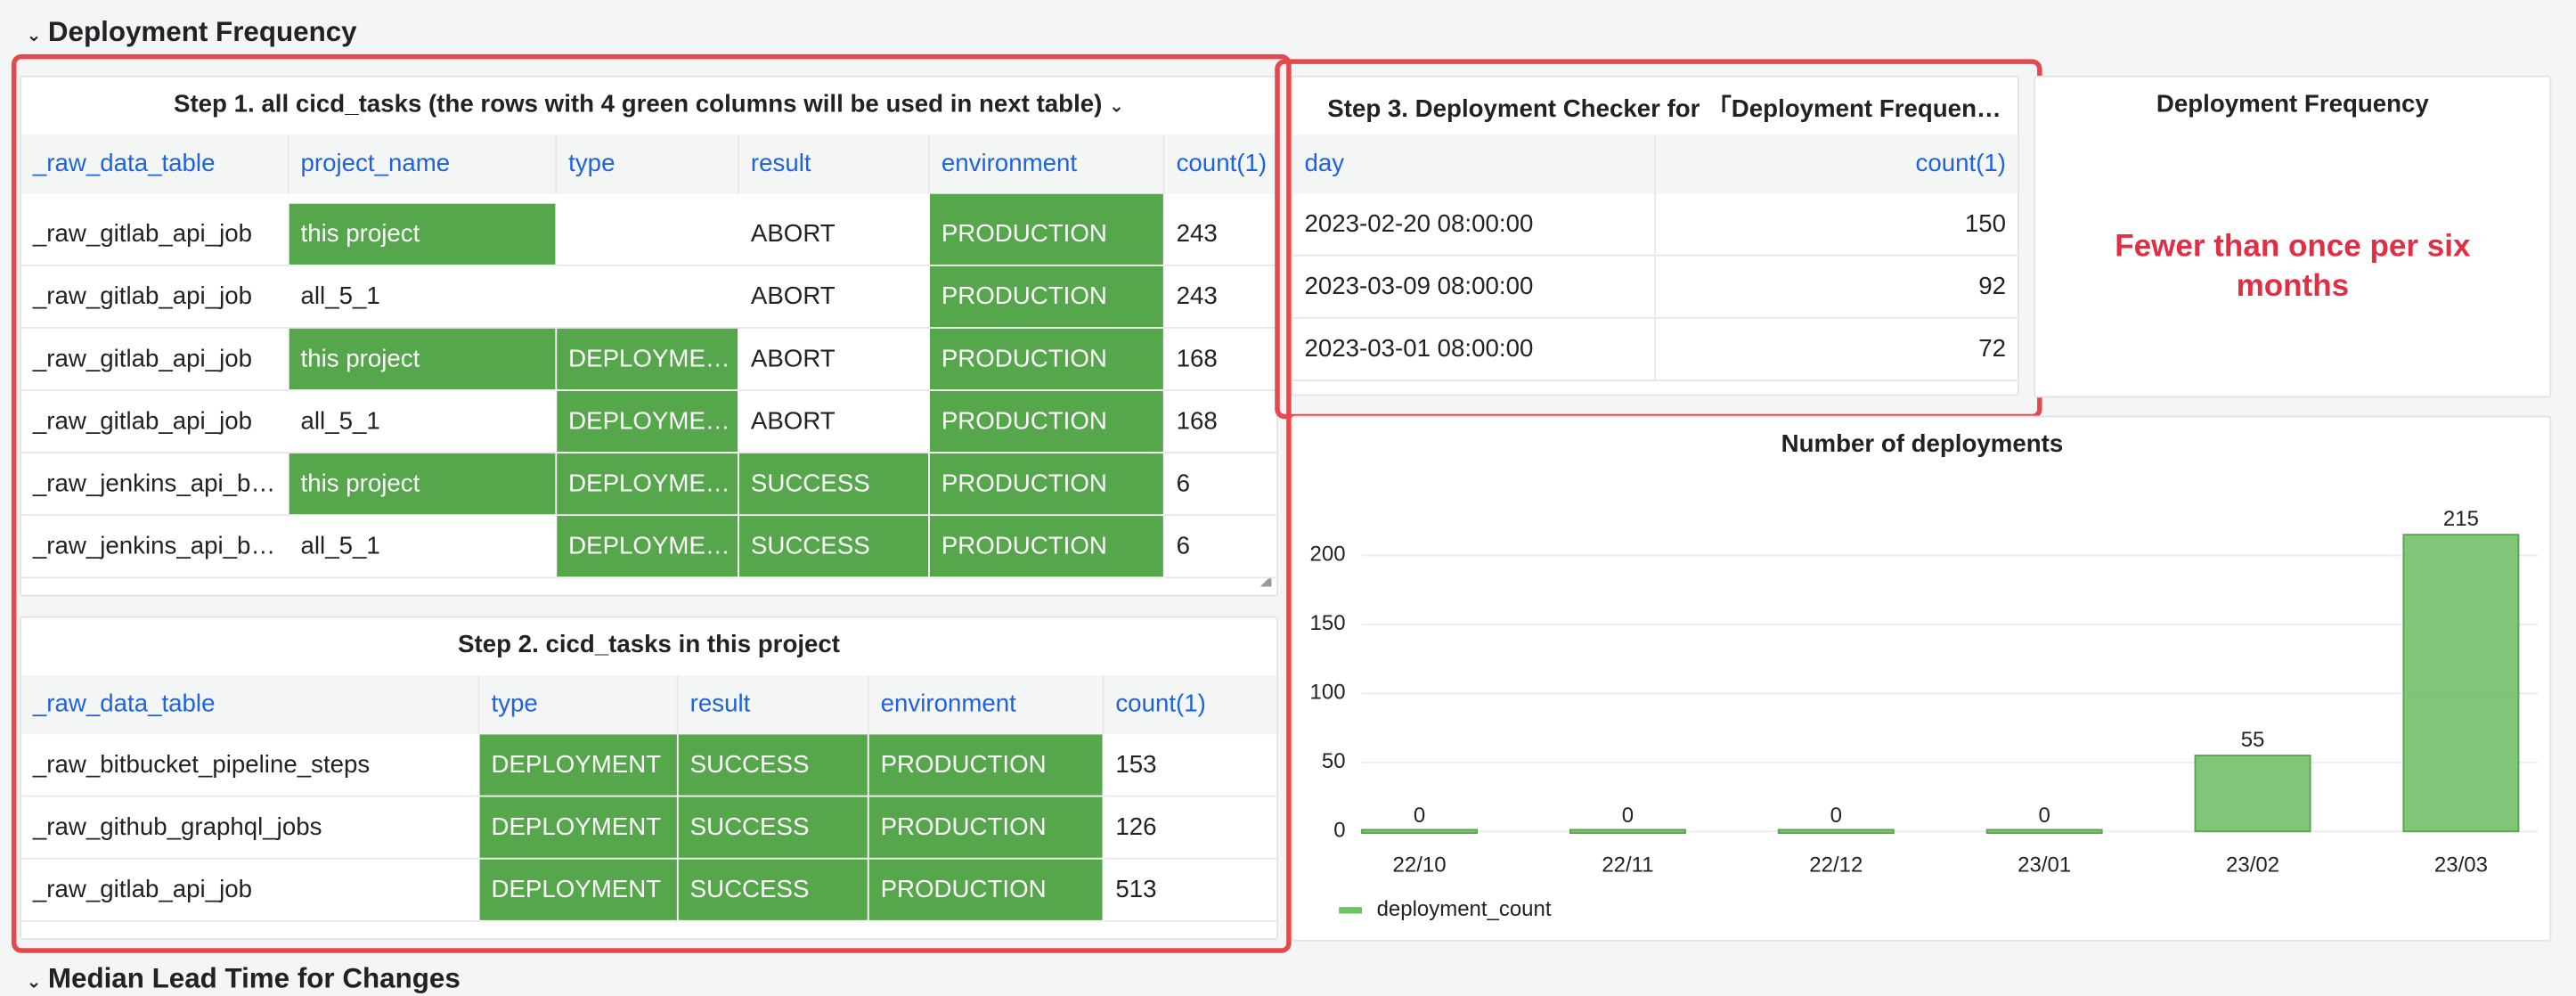  I want to click on column-header: day, so click(1475, 164).